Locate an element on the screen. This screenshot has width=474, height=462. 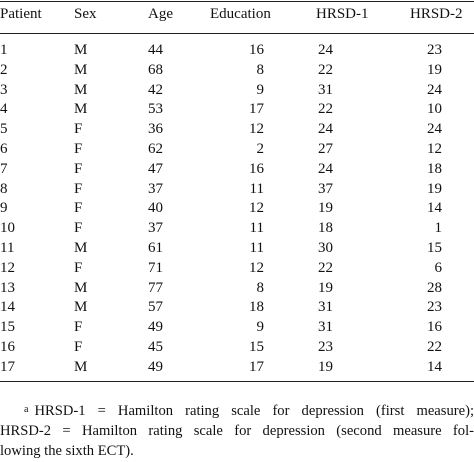
header-education: Education is located at coordinates (240, 14).